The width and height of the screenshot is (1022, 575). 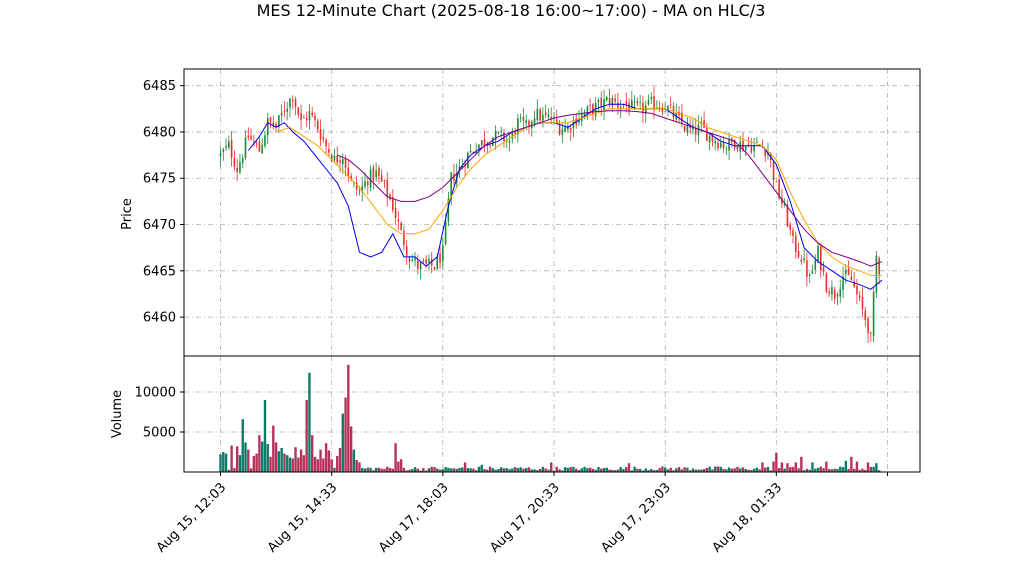 What do you see at coordinates (127, 214) in the screenshot?
I see `price-axis-label: Price` at bounding box center [127, 214].